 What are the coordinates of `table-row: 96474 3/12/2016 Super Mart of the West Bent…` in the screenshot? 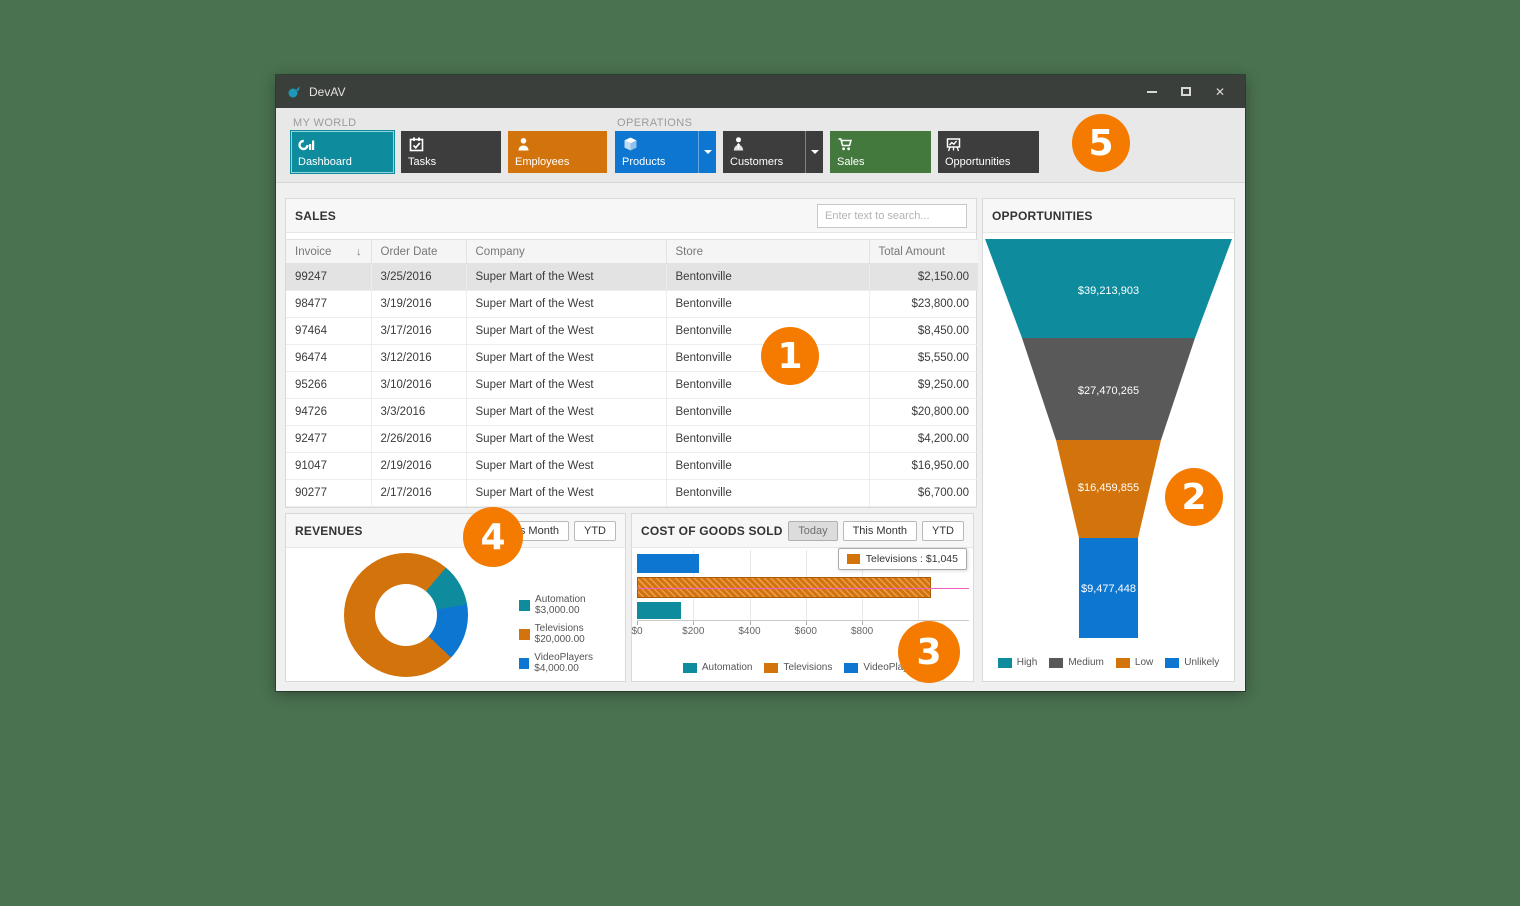 It's located at (632, 358).